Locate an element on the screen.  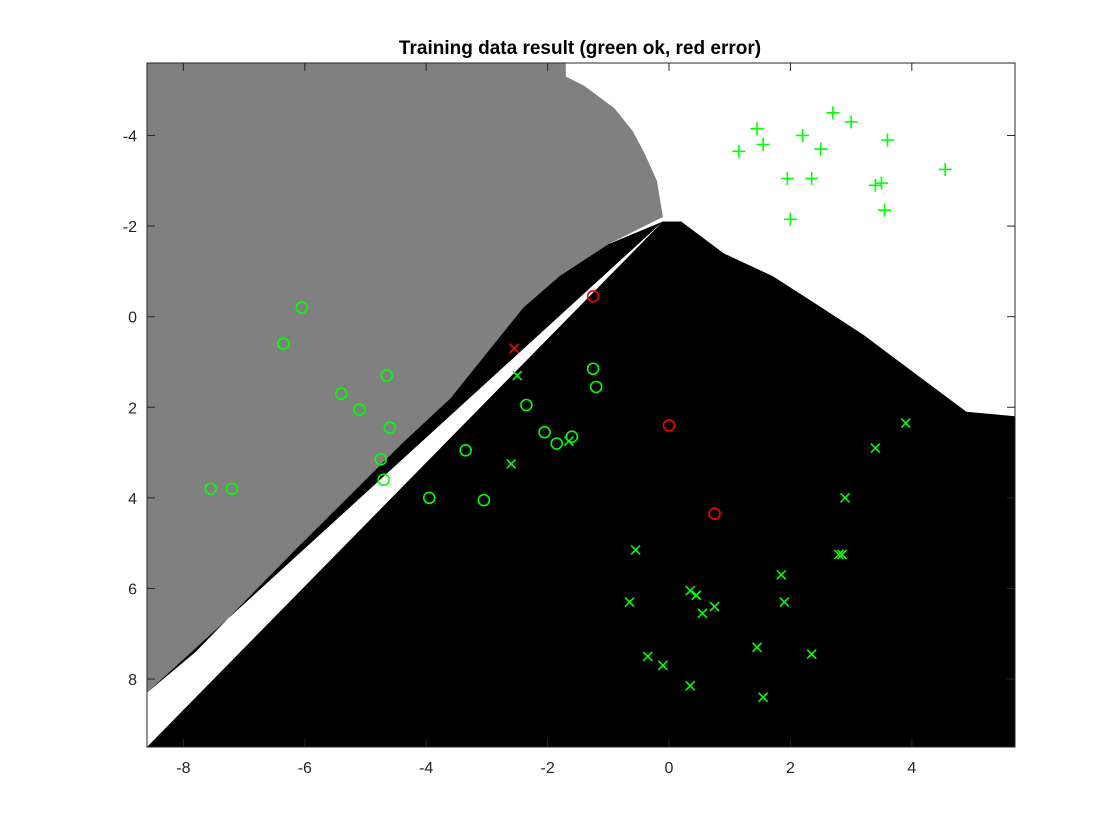
x-tick-label: -4 is located at coordinates (426, 768).